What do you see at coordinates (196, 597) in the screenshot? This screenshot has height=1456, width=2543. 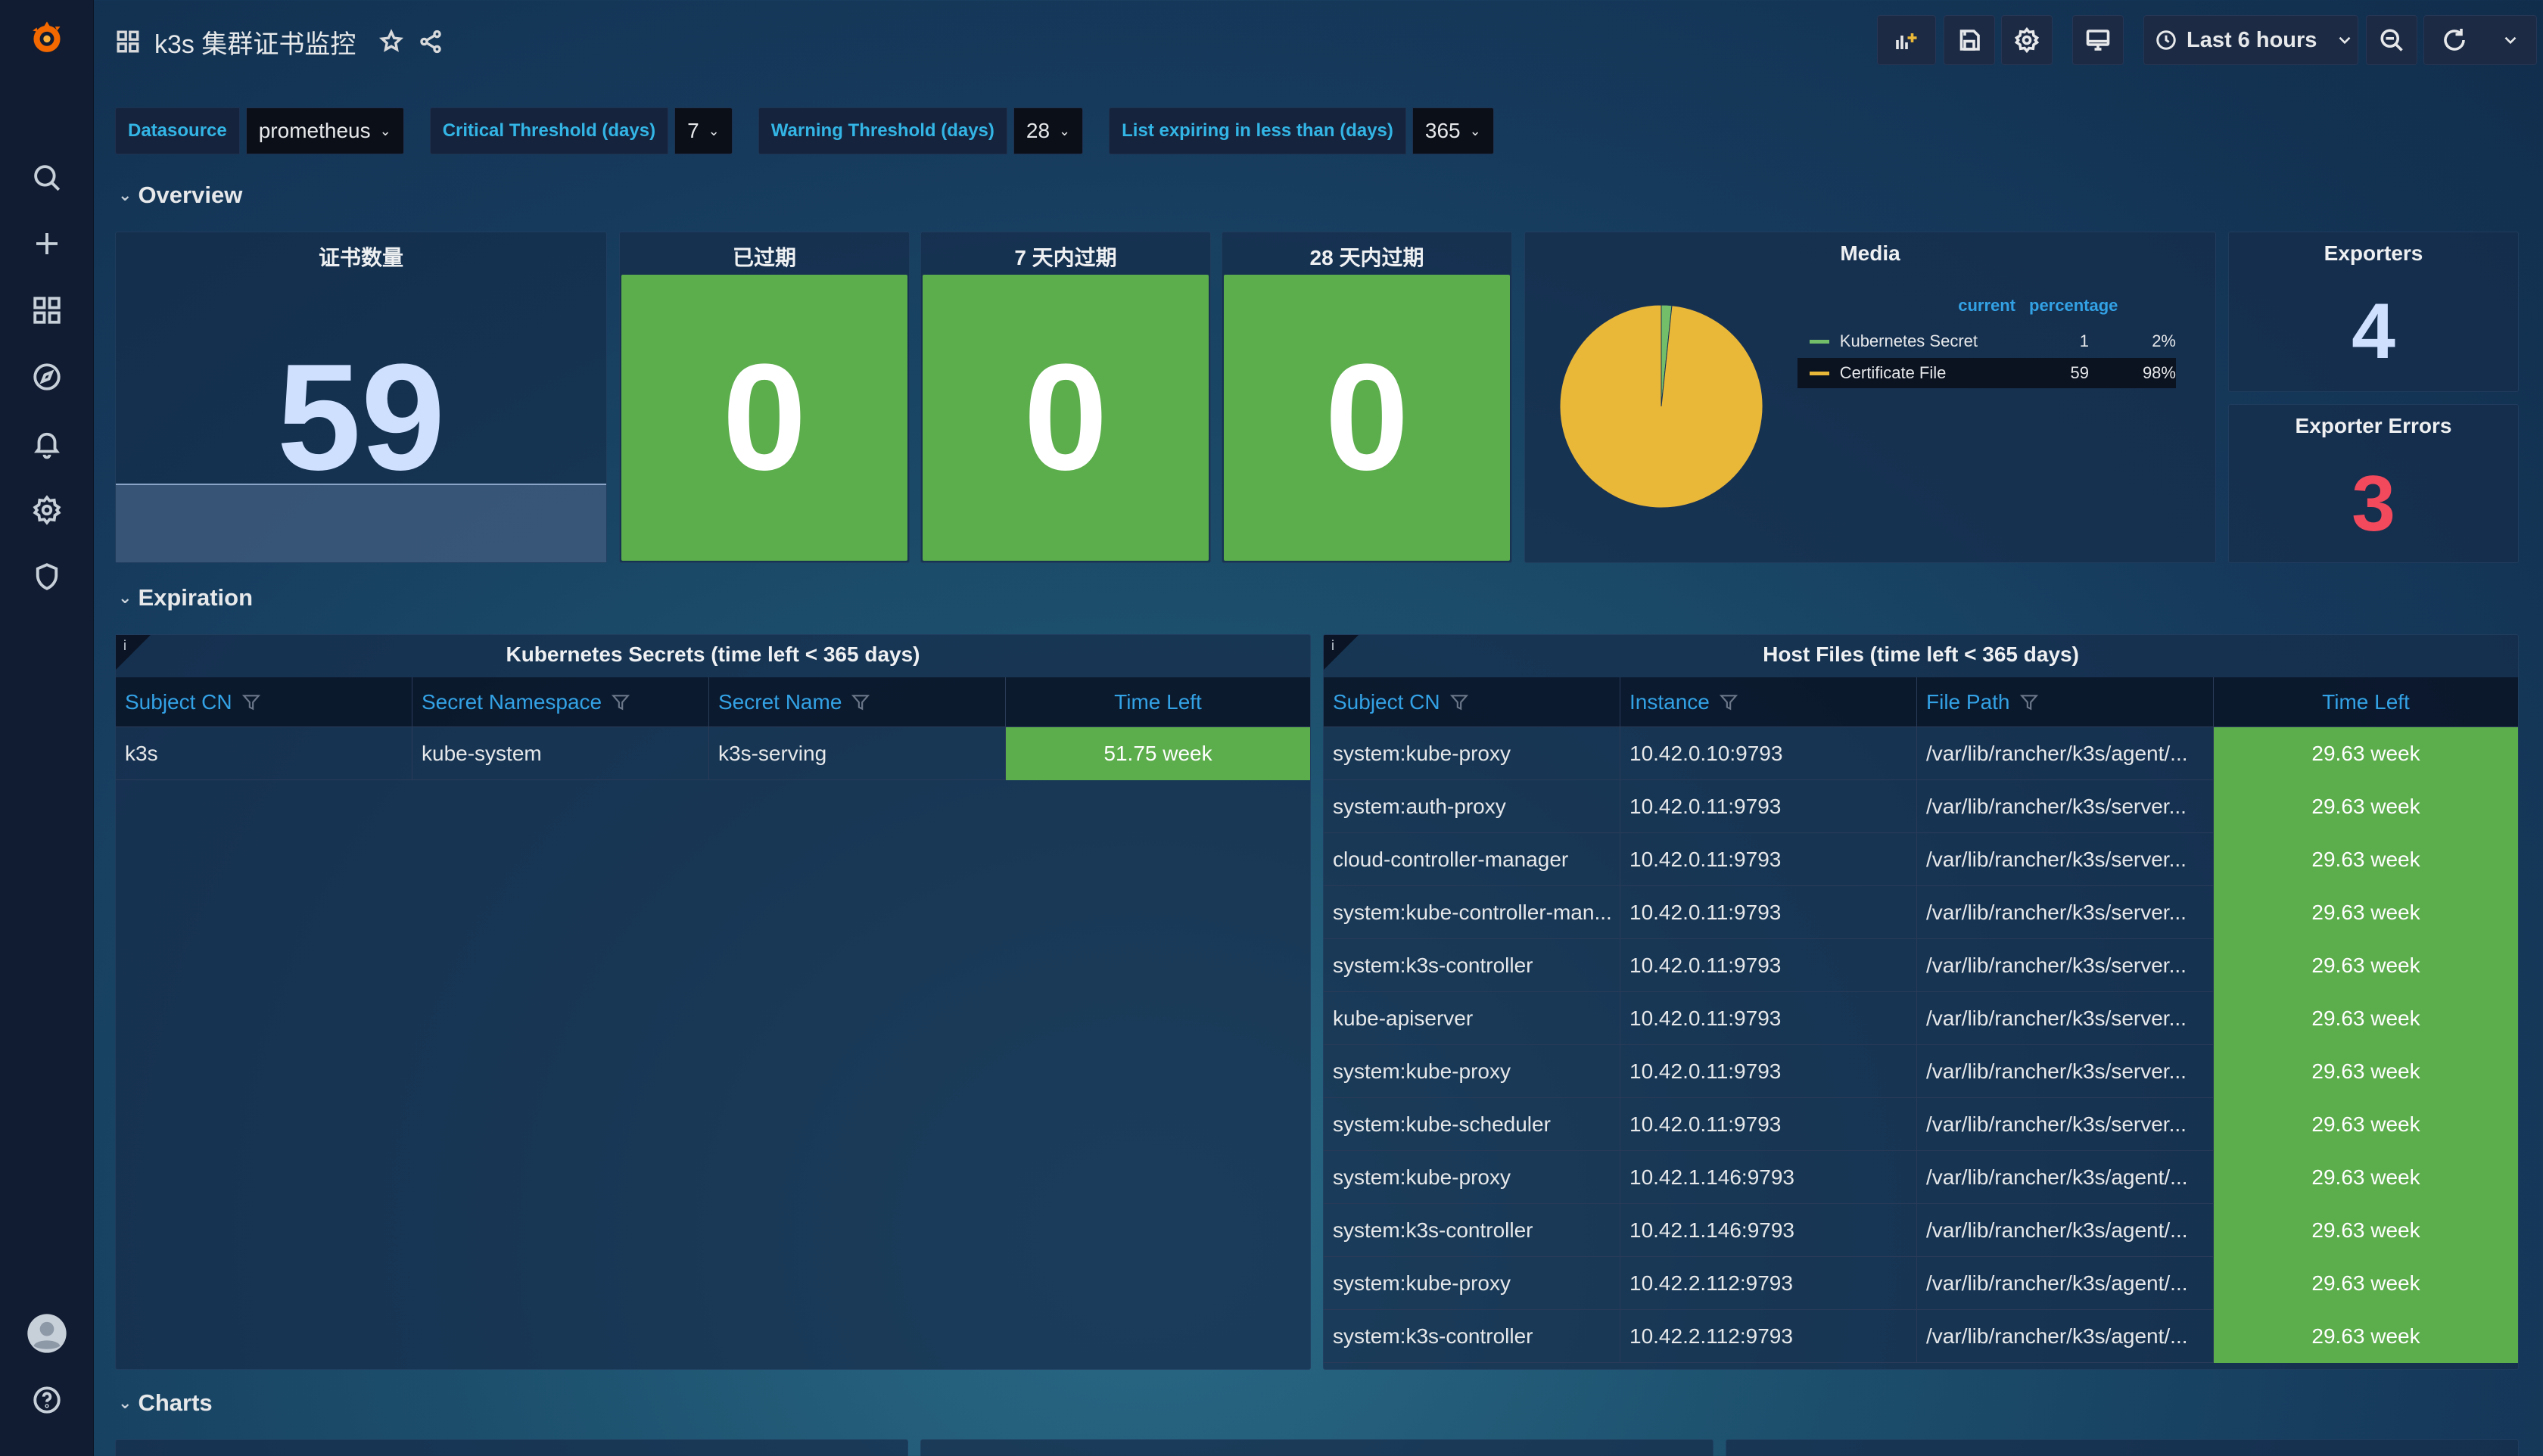 I see `row-title-label: Expiration` at bounding box center [196, 597].